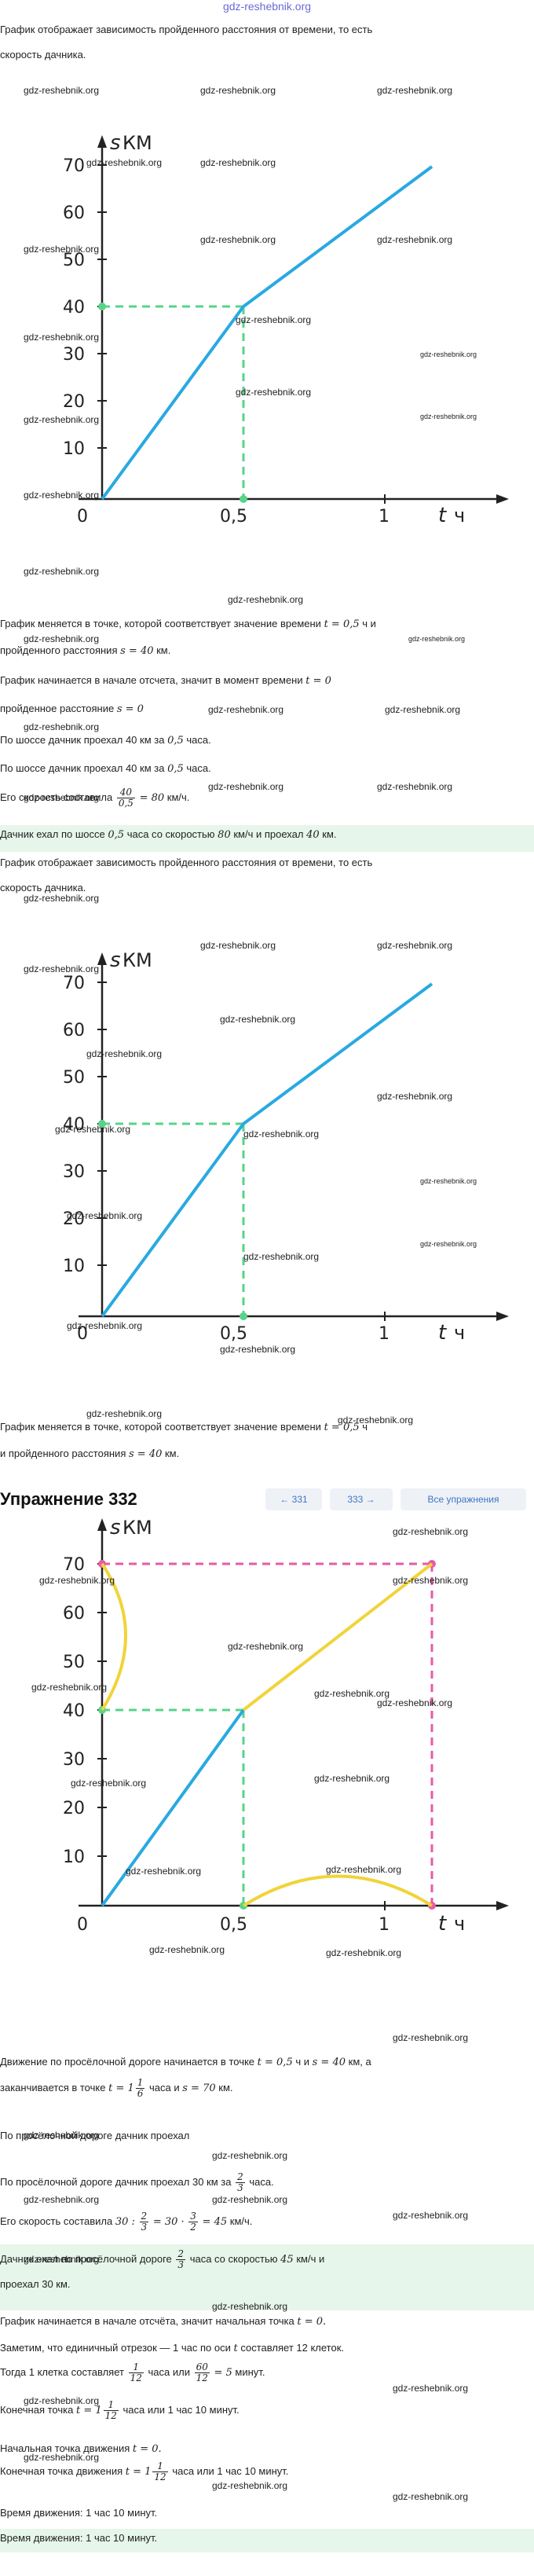 The height and width of the screenshot is (2576, 534). Describe the element at coordinates (502, 1316) in the screenshot. I see `x-axis-arrow-icon` at that location.